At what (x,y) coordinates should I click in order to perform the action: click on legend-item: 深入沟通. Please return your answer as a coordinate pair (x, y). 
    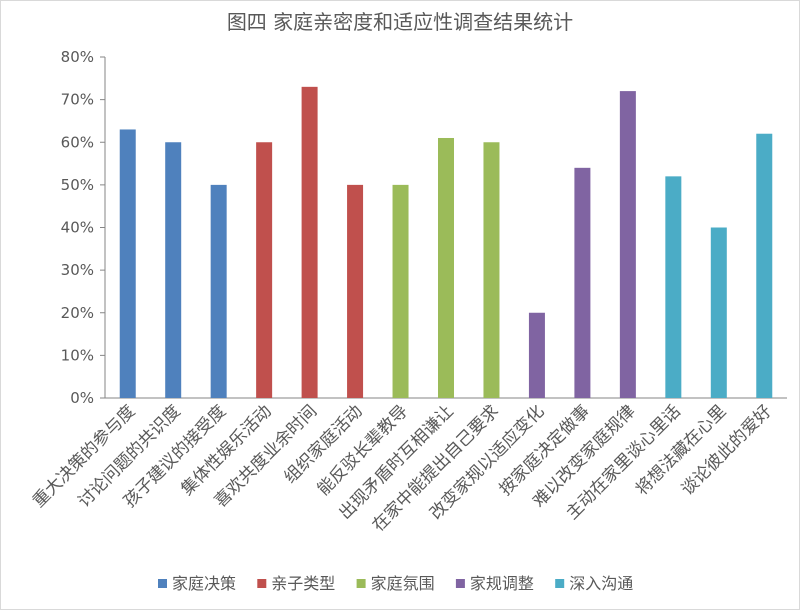
    Looking at the image, I should click on (594, 583).